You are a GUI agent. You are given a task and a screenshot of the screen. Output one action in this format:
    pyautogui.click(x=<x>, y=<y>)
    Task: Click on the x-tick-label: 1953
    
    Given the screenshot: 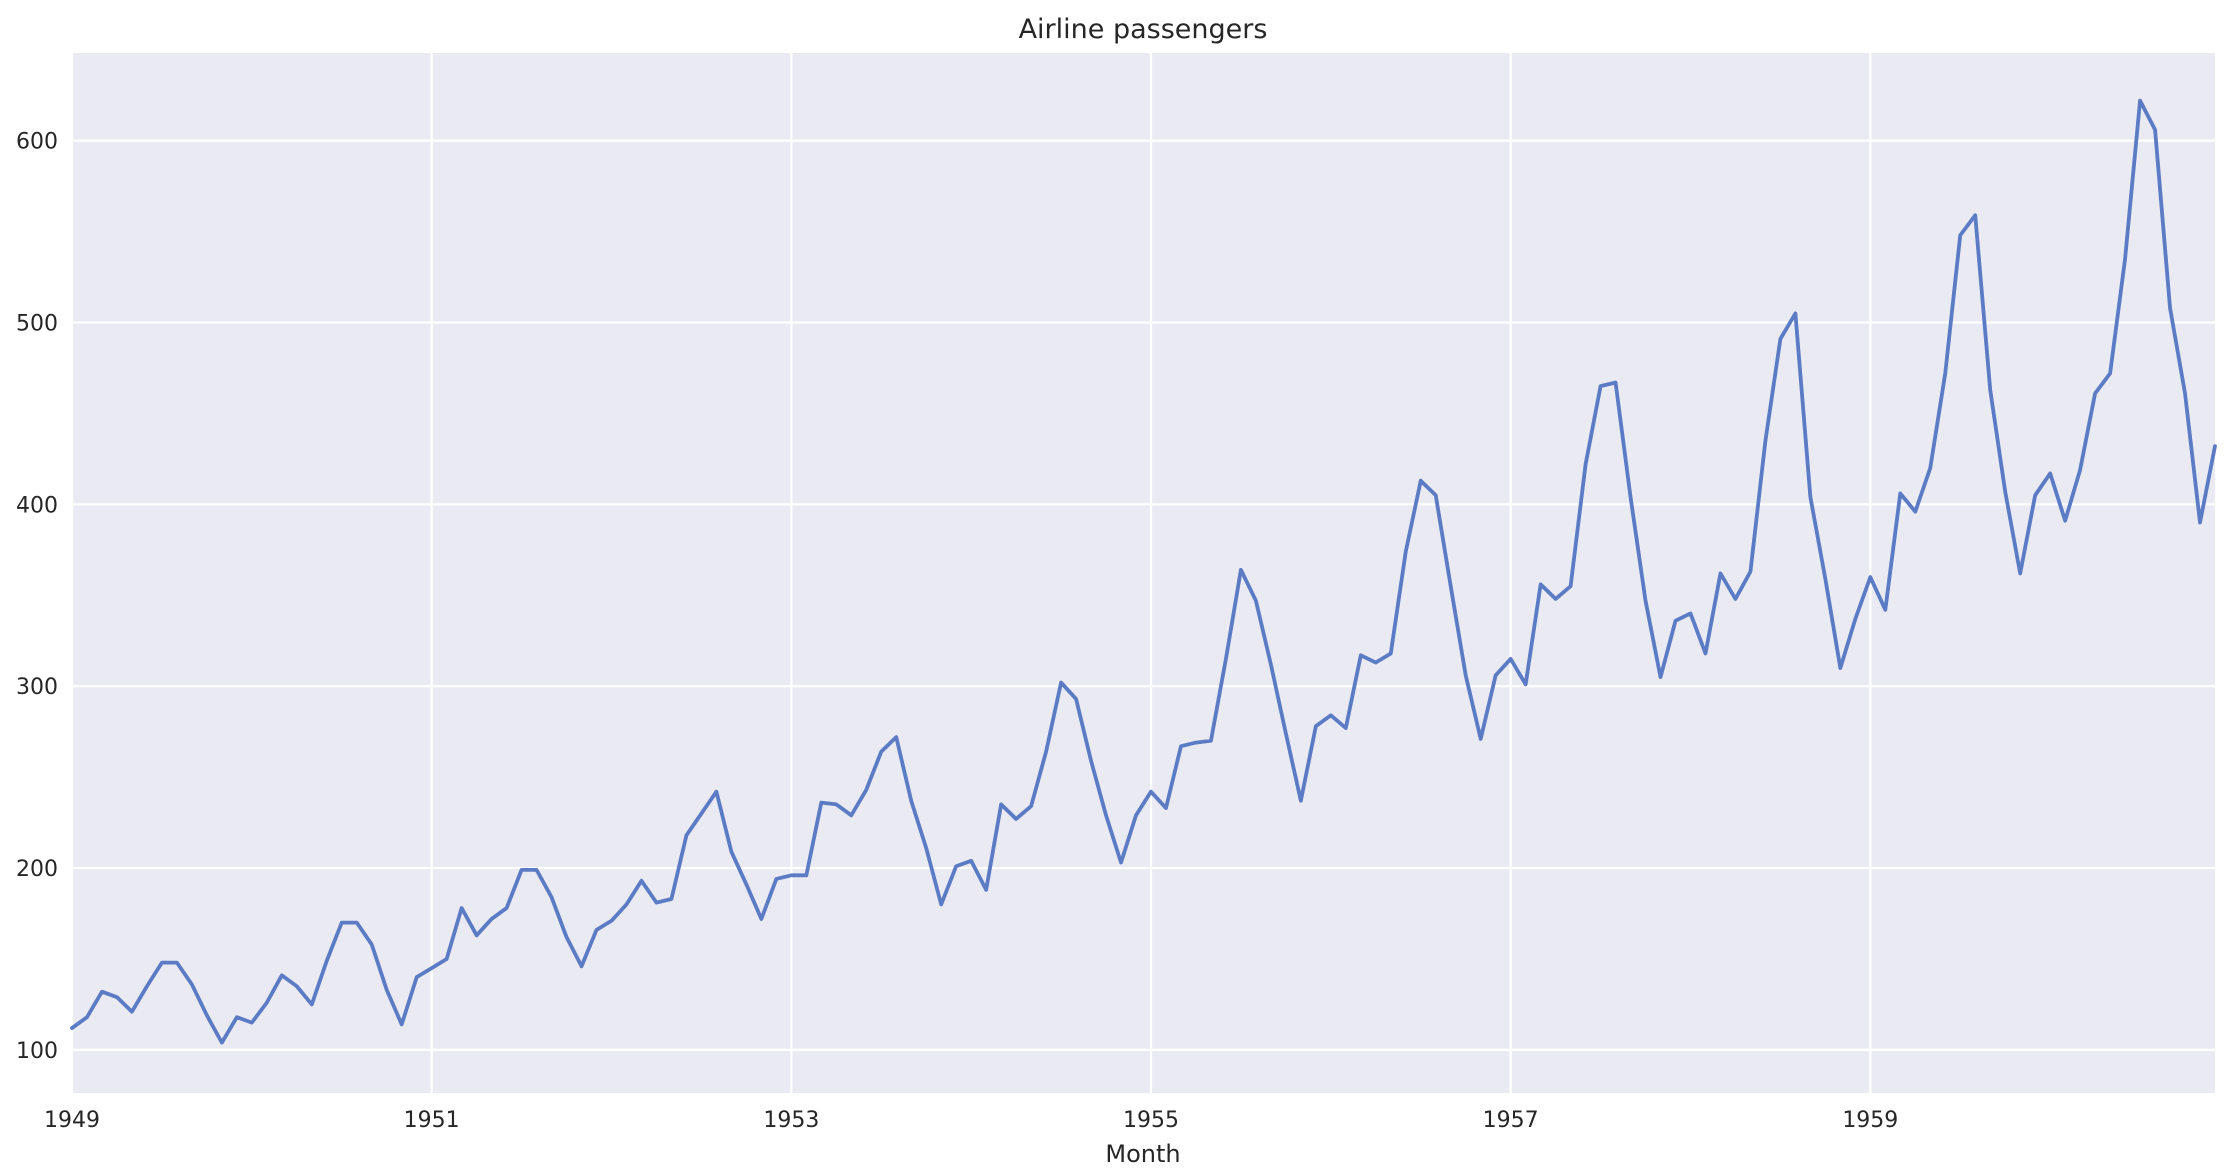 What is the action you would take?
    pyautogui.click(x=791, y=1120)
    